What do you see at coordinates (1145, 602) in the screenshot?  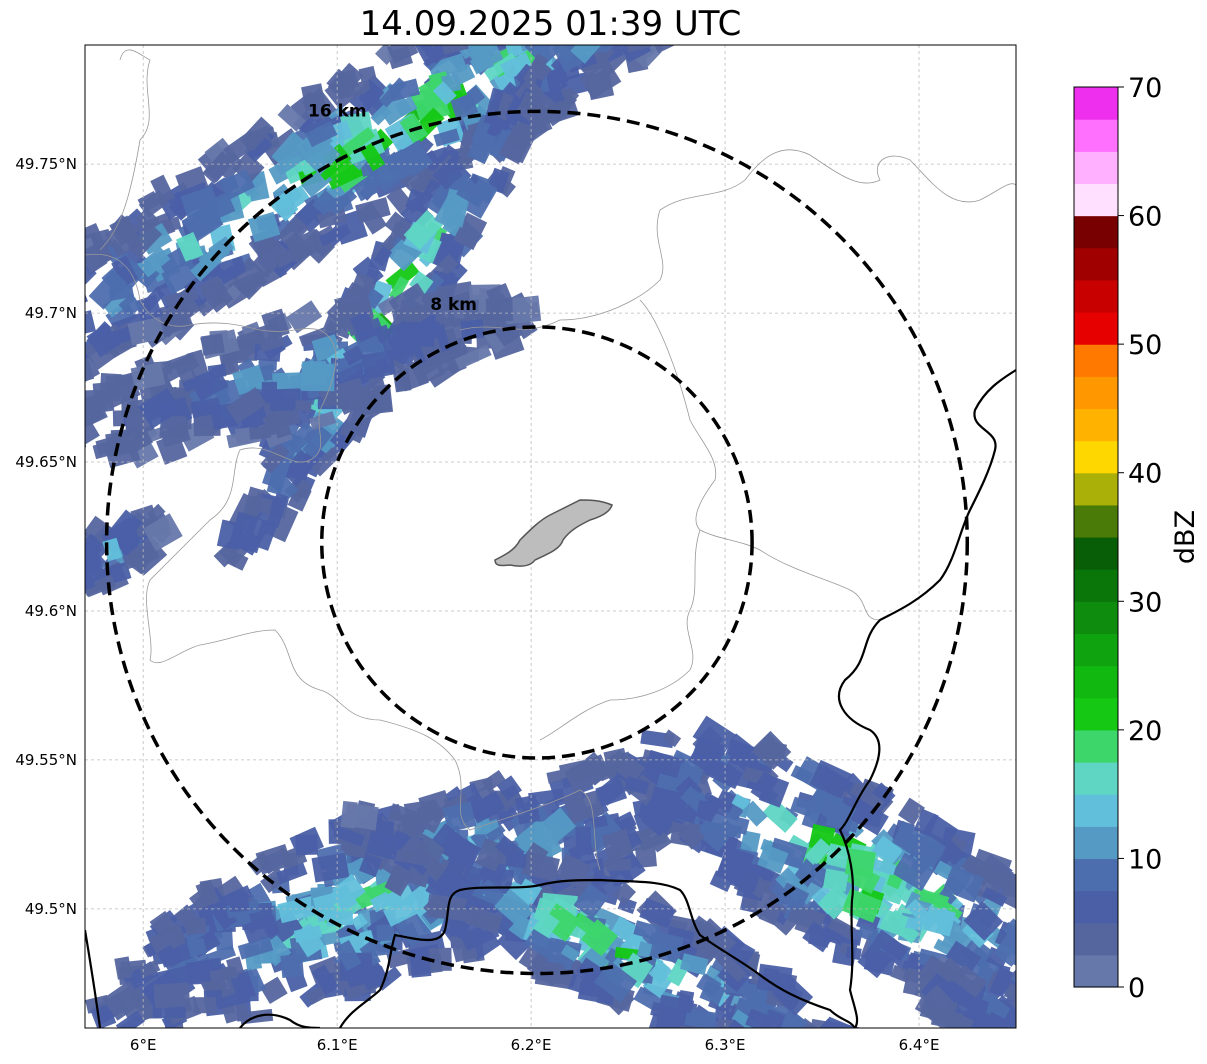 I see `colorbar-tick-label: 30` at bounding box center [1145, 602].